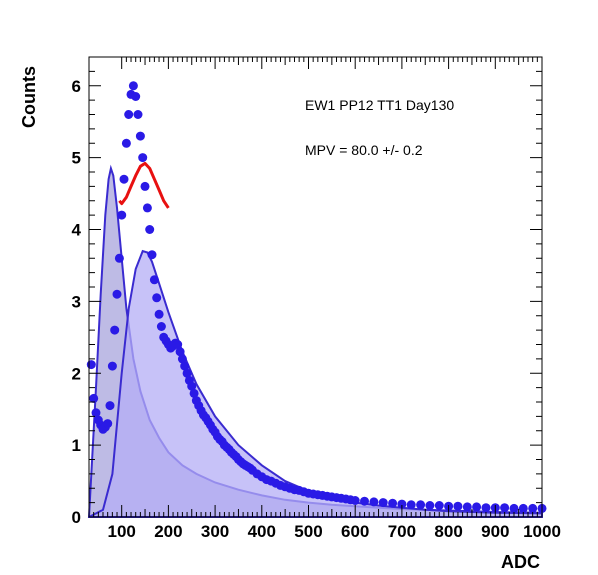 The height and width of the screenshot is (575, 598). What do you see at coordinates (520, 562) in the screenshot?
I see `x-axis-title: ADC` at bounding box center [520, 562].